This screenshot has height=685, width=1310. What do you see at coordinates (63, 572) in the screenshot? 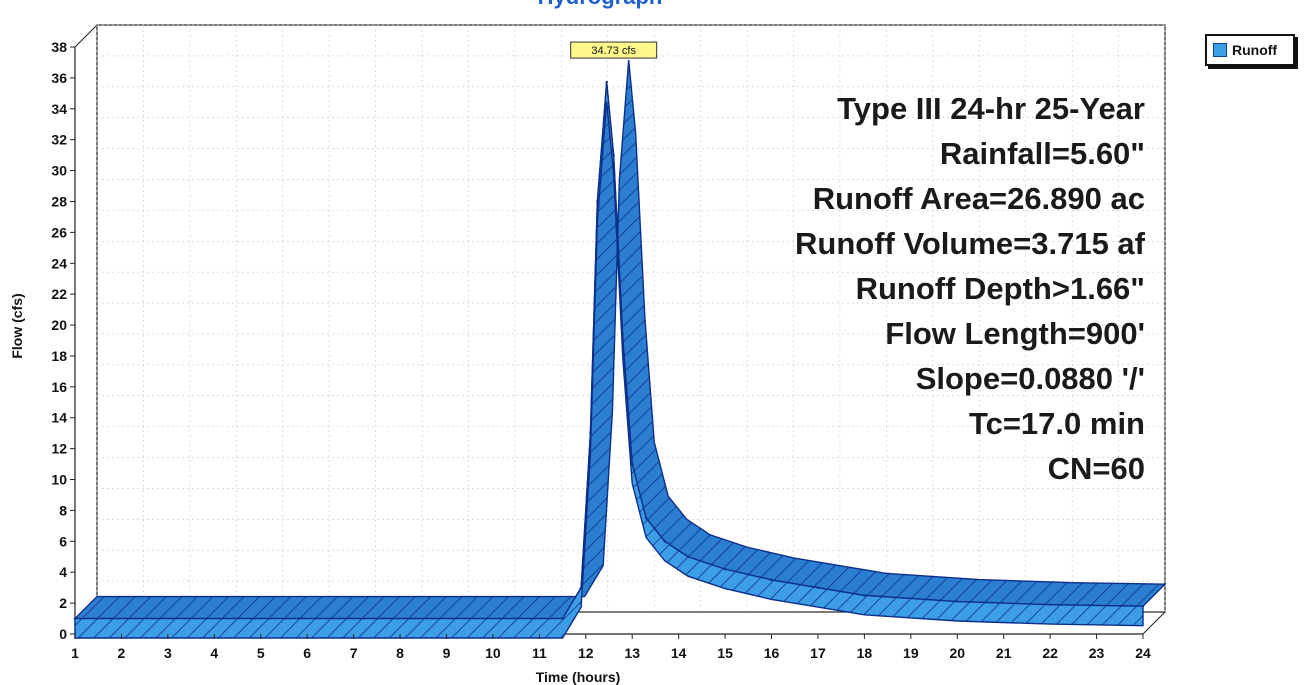
I see `y-tick-label: 4` at bounding box center [63, 572].